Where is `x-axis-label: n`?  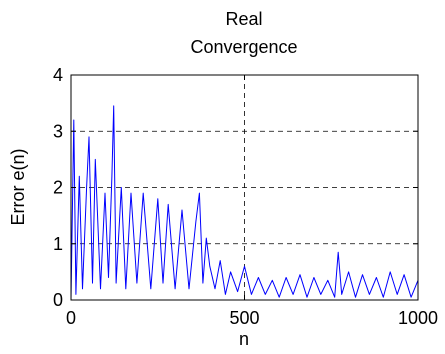
x-axis-label: n is located at coordinates (244, 339).